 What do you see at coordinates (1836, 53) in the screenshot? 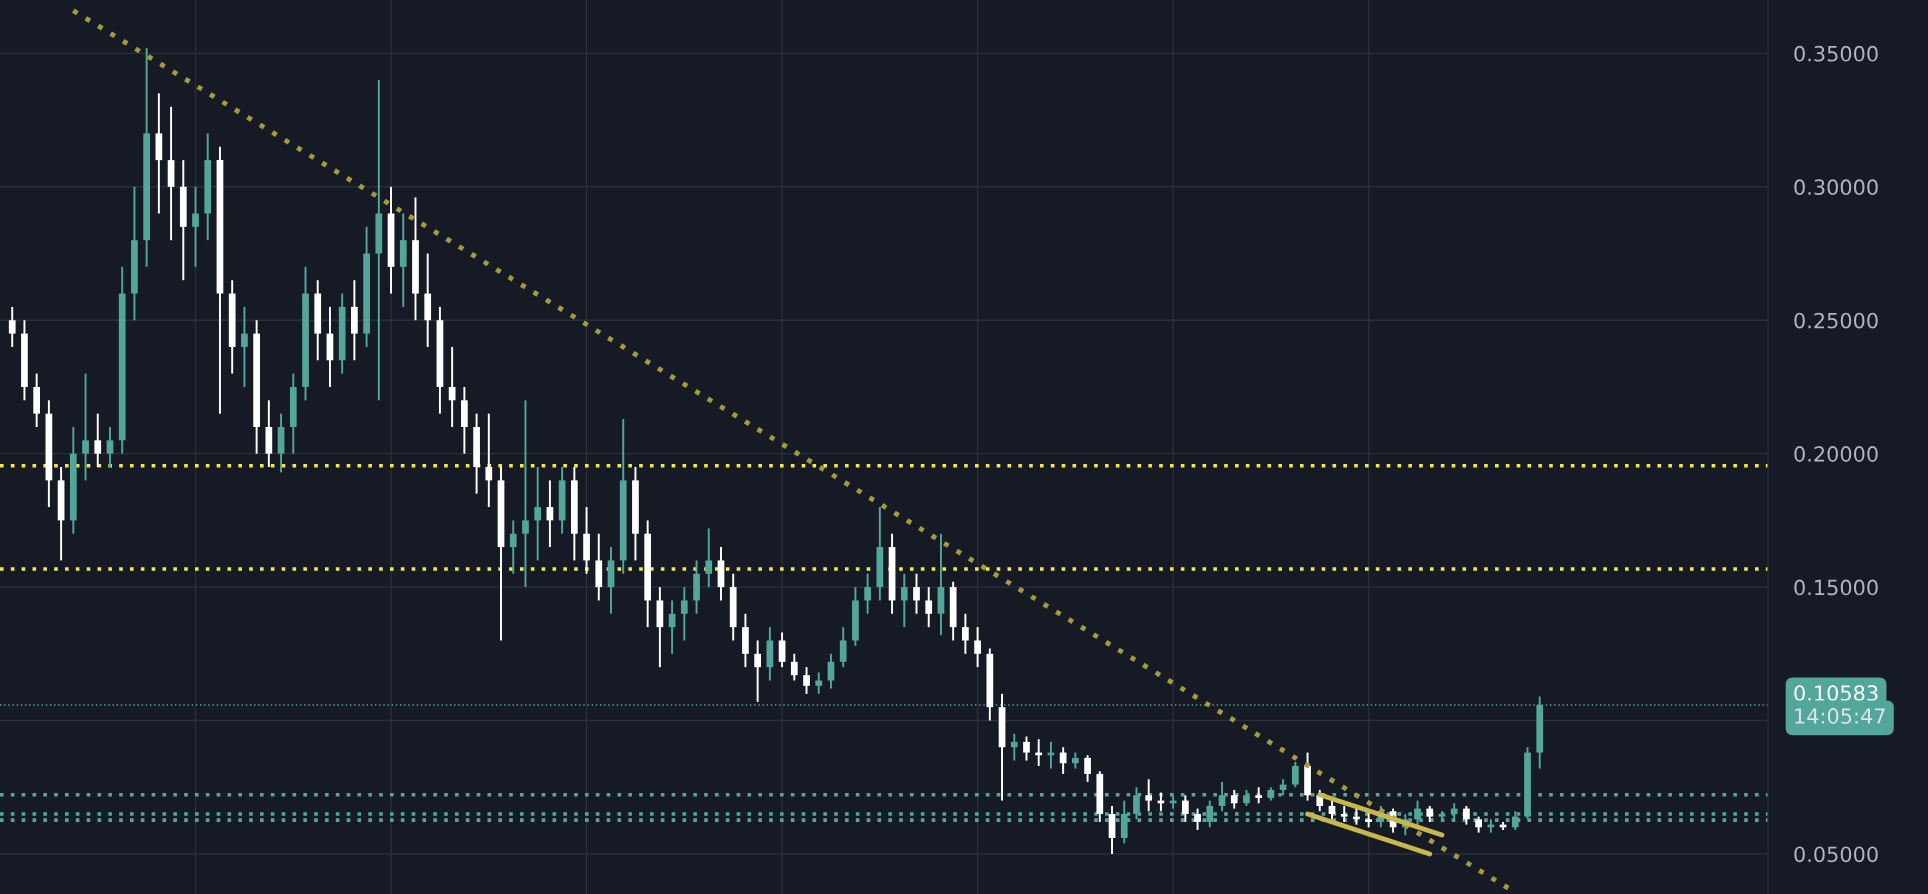
I see `y-tick-label: 0.35000` at bounding box center [1836, 53].